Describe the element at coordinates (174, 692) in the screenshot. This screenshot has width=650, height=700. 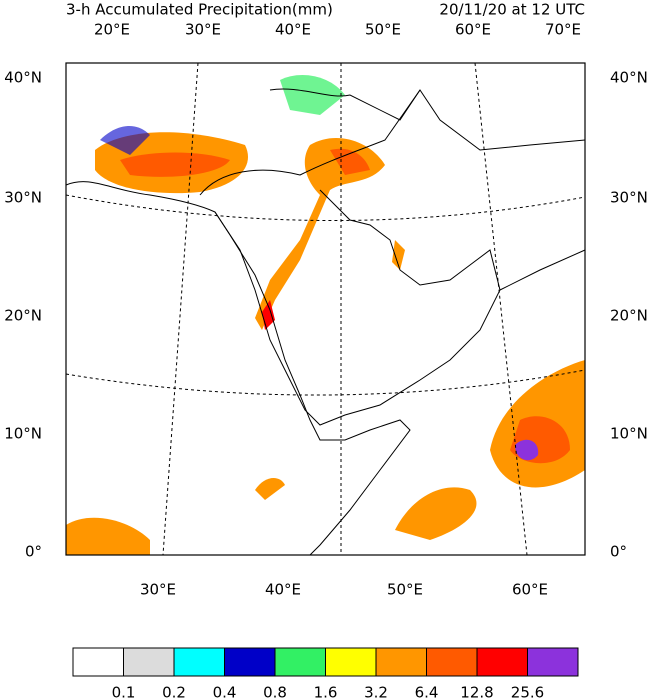
I see `colorbar-label: 0.2` at that location.